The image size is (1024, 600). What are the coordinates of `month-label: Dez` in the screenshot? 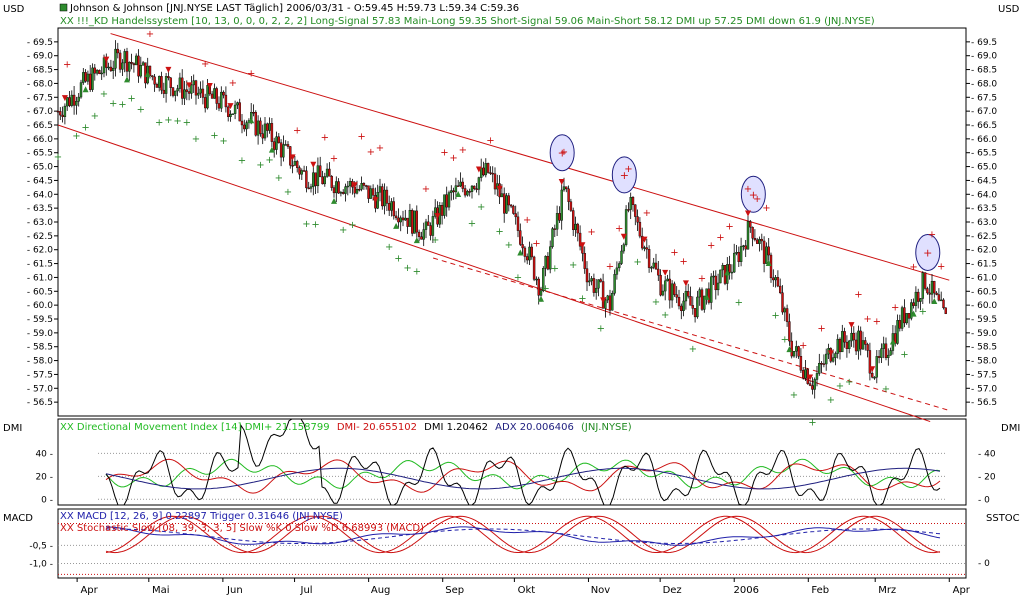 It's located at (672, 590).